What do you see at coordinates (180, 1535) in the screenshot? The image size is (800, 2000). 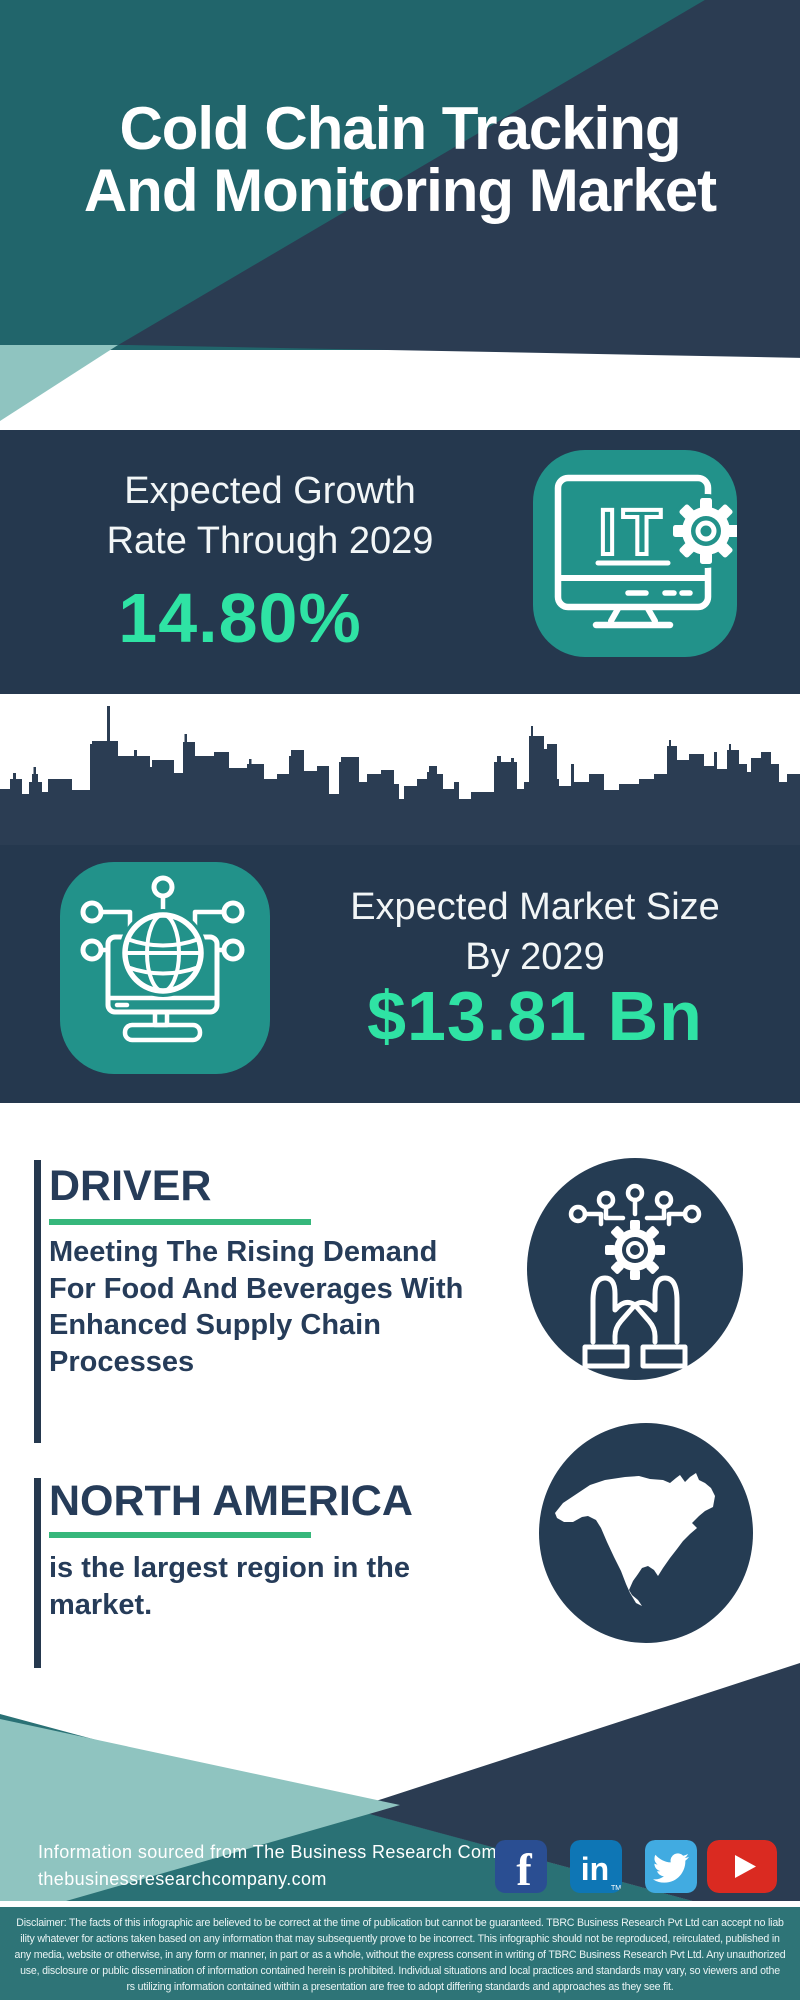 I see `region-underline` at bounding box center [180, 1535].